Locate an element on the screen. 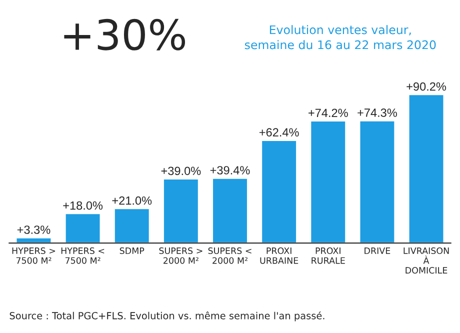  data-label: +74.2% is located at coordinates (328, 113).